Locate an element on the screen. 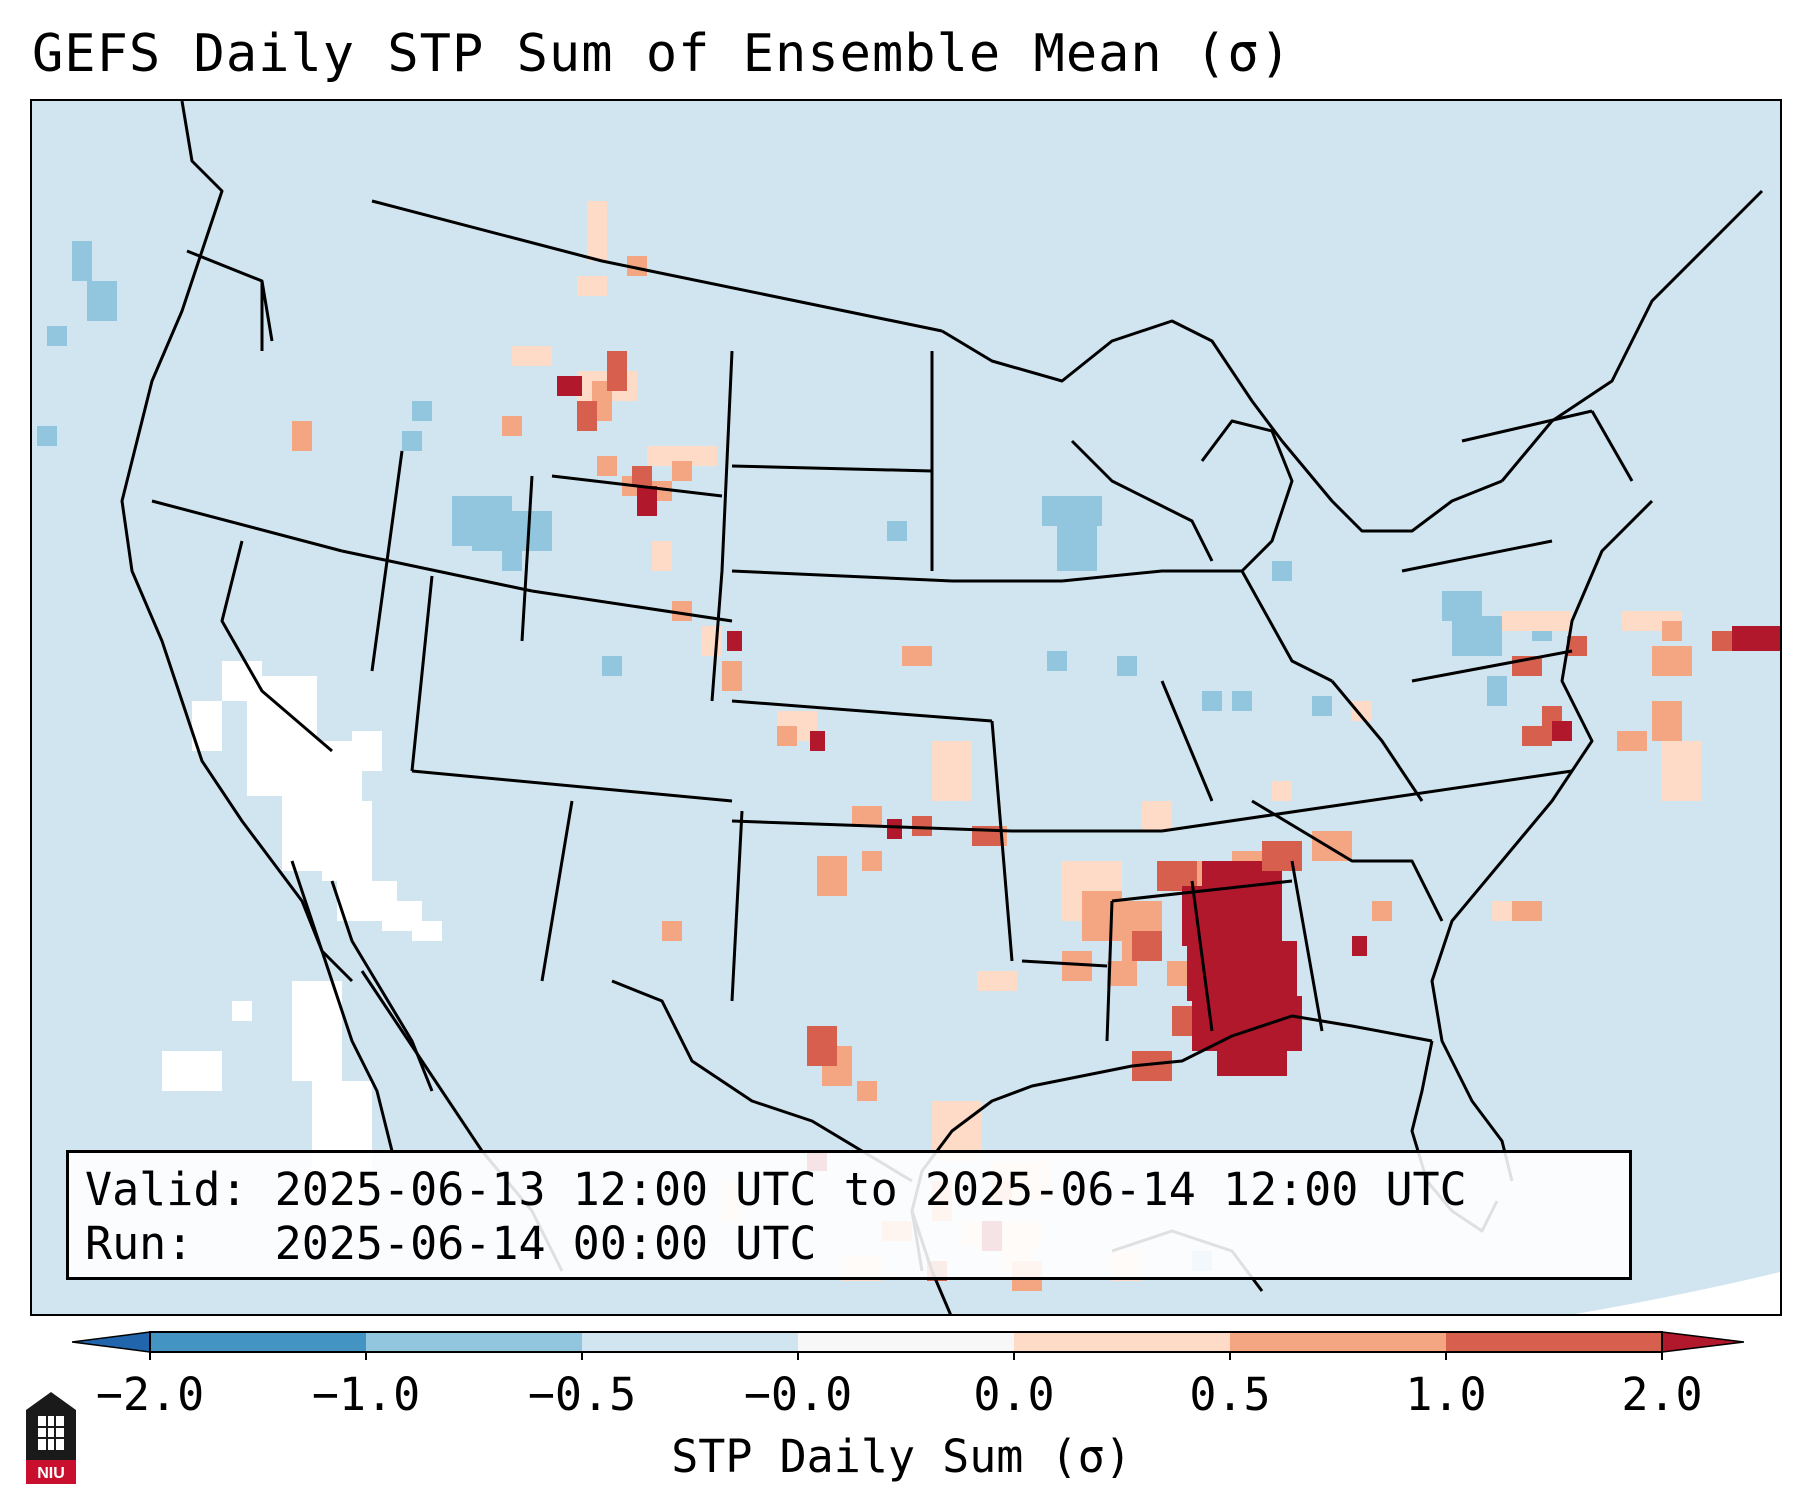  colorbar is located at coordinates (908, 1345).